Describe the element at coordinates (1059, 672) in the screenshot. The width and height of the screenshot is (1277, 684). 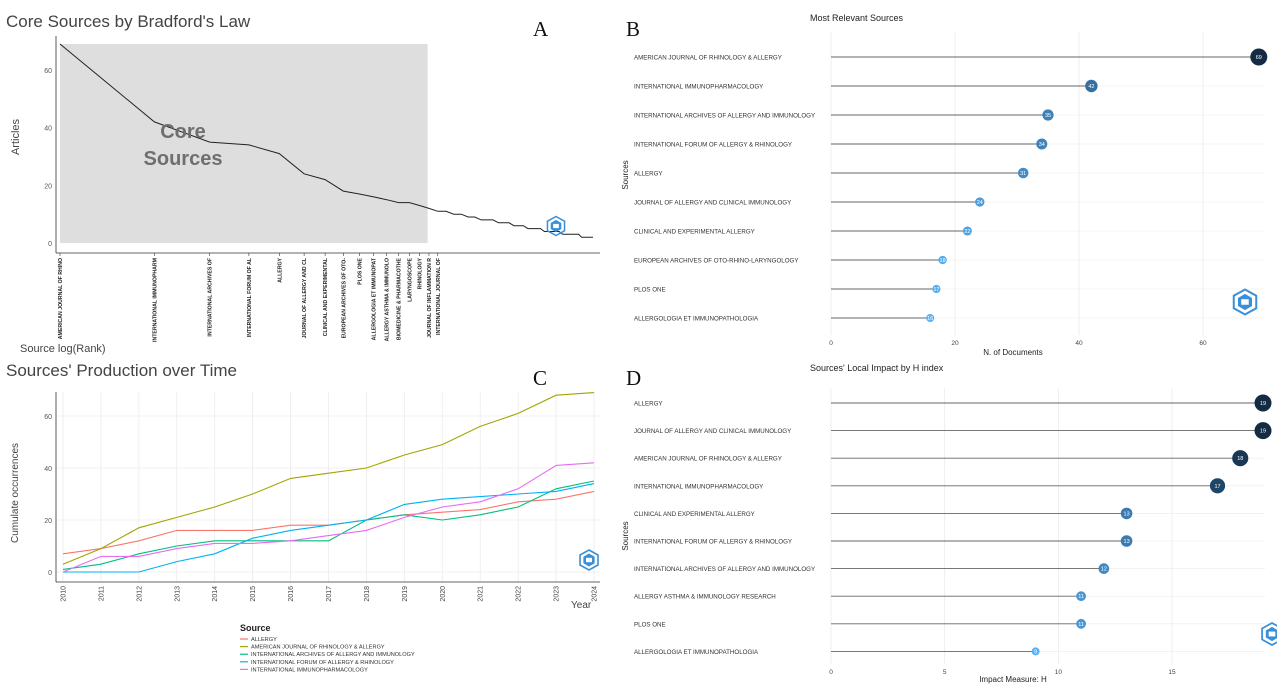
I see `x-tick-label: 10` at that location.